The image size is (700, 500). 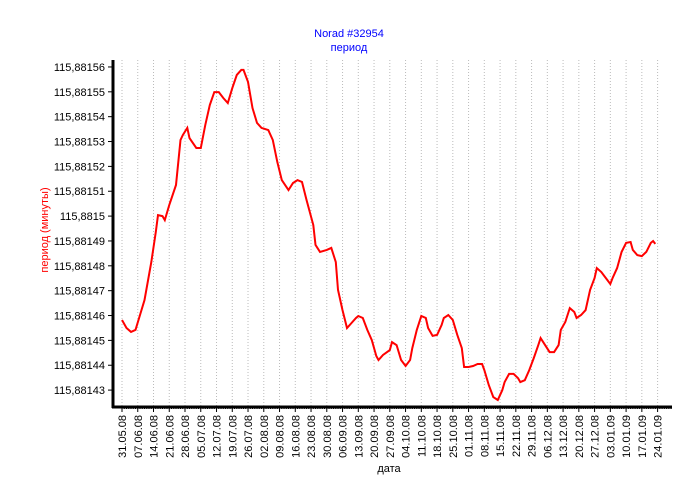 I want to click on x-tick-label: 13.09.08, so click(x=359, y=436).